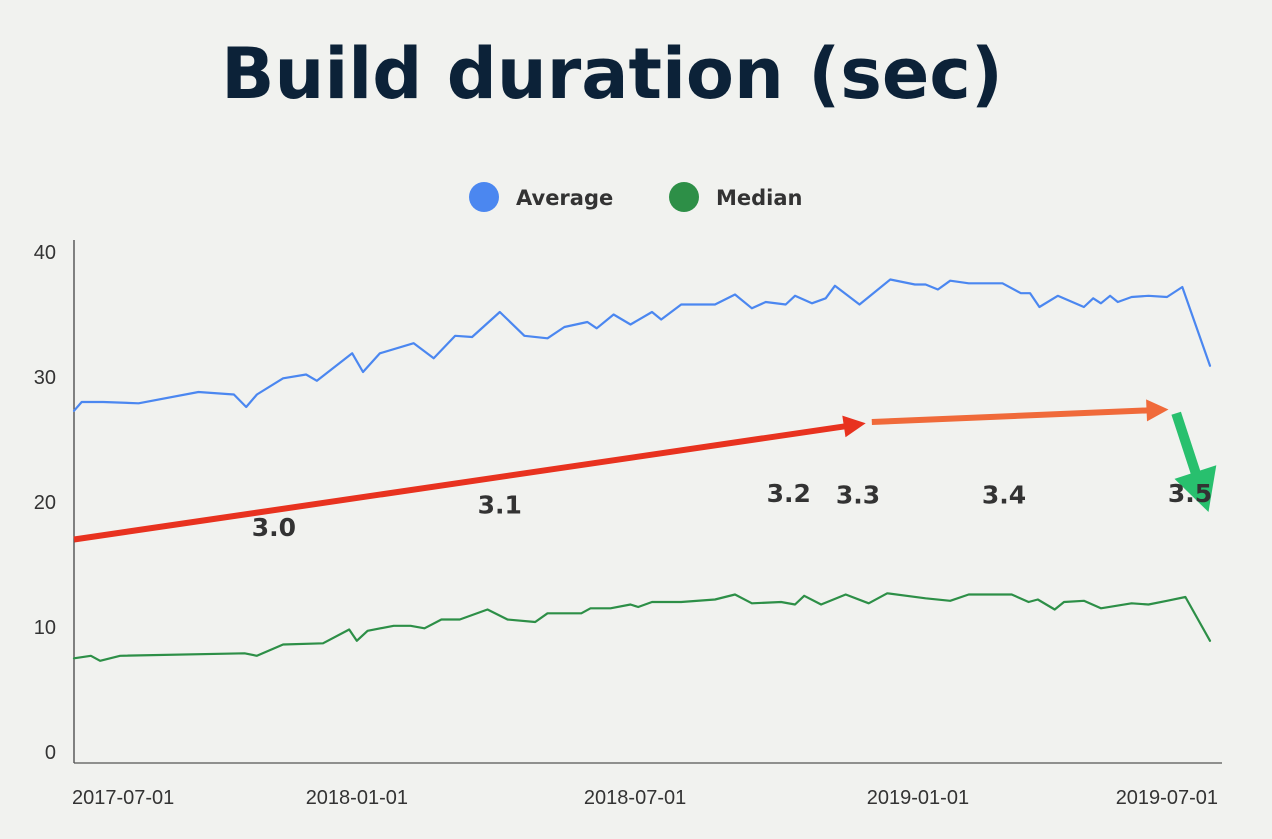 The width and height of the screenshot is (1272, 839). What do you see at coordinates (1167, 798) in the screenshot?
I see `x-tick-label: 2019-07-01` at bounding box center [1167, 798].